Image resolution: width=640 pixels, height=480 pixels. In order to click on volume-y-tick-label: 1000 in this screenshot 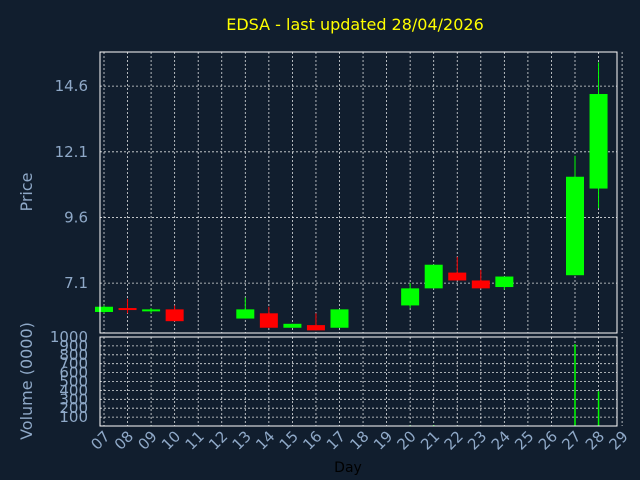, I will do `click(69, 337)`.